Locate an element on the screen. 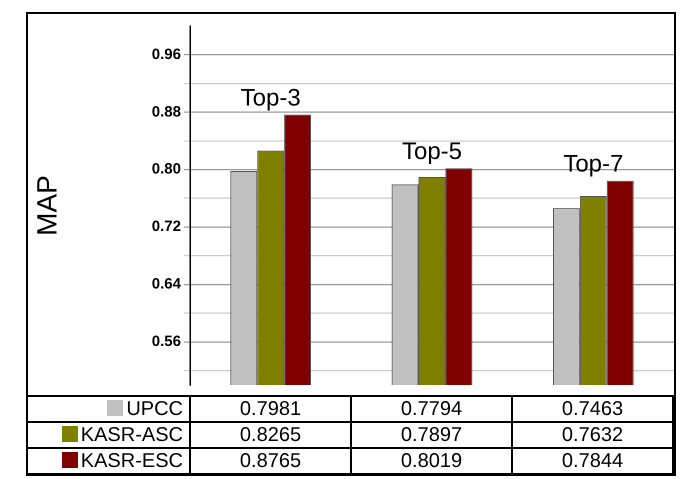  y-tick-label: 0.72 is located at coordinates (166, 227).